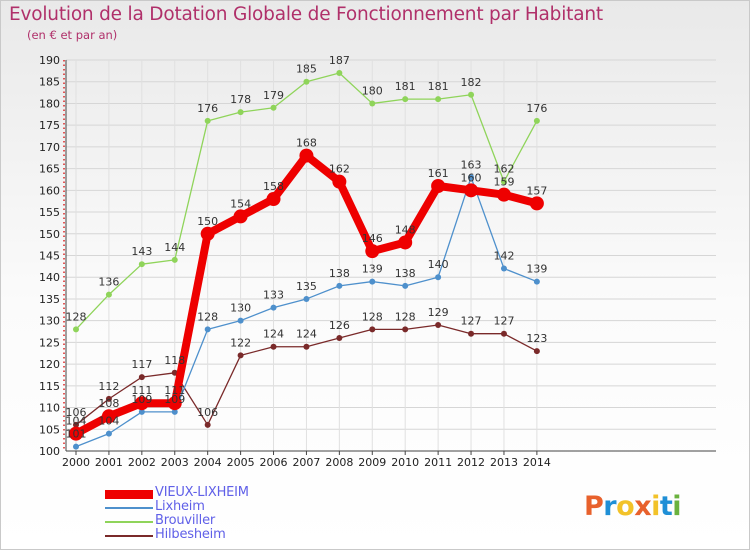 This screenshot has height=550, width=750. I want to click on data-label: 160, so click(471, 177).